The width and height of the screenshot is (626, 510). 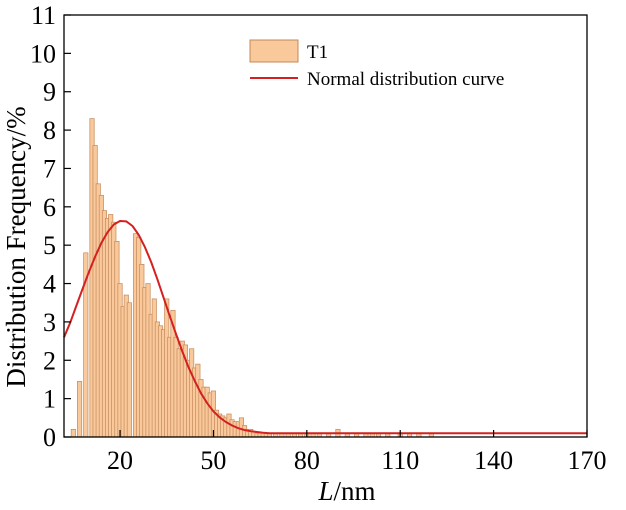 I want to click on x-tick-label: 20, so click(x=120, y=460).